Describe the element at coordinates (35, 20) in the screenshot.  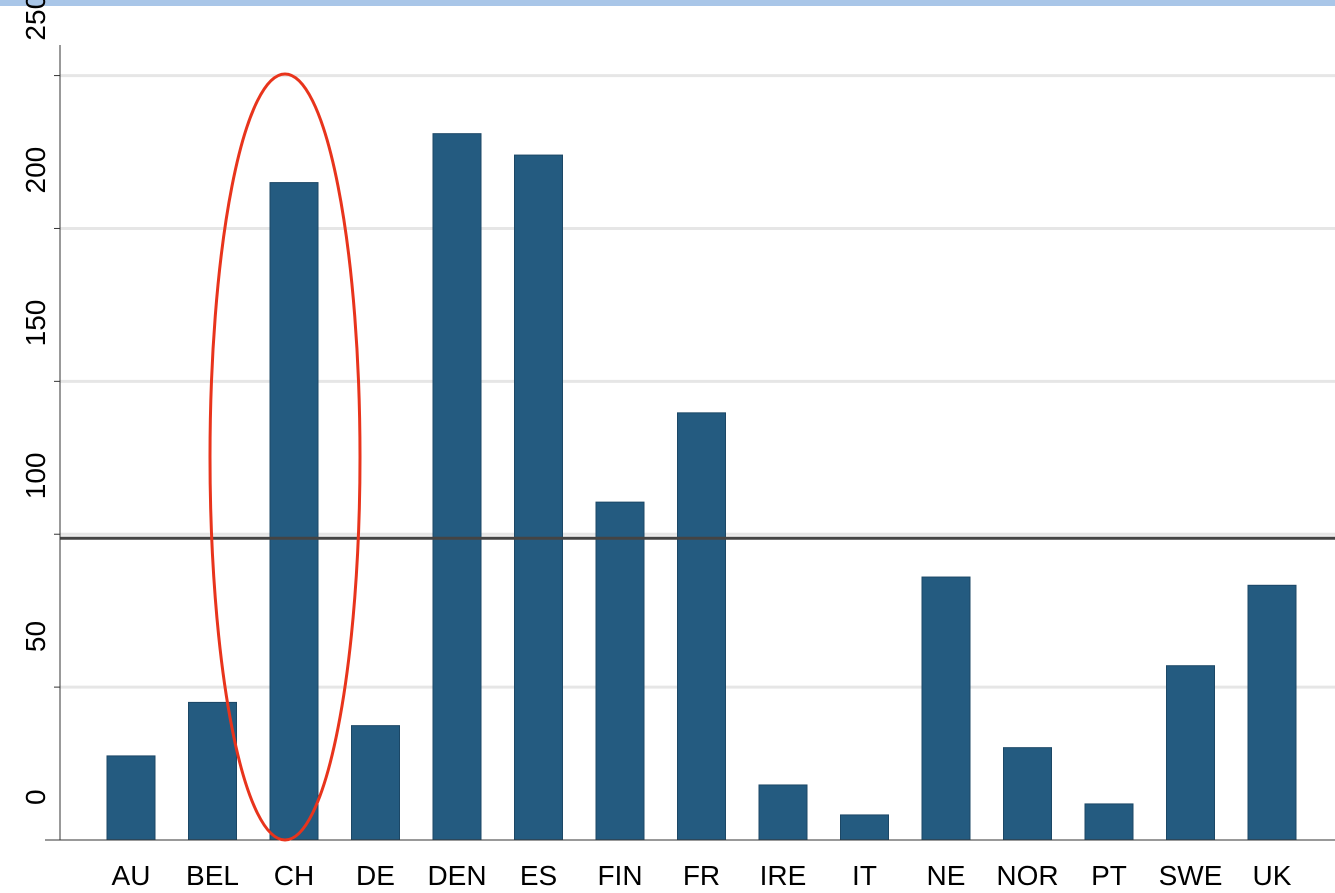
I see `y-tick-label: 250` at that location.